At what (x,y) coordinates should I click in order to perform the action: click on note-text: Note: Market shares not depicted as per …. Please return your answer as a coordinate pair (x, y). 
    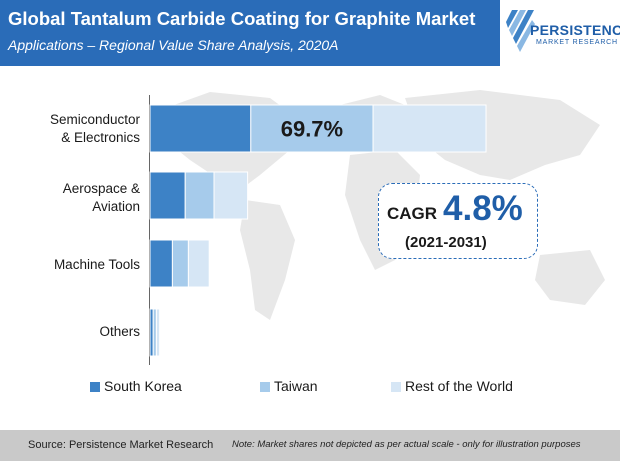
    Looking at the image, I should click on (406, 444).